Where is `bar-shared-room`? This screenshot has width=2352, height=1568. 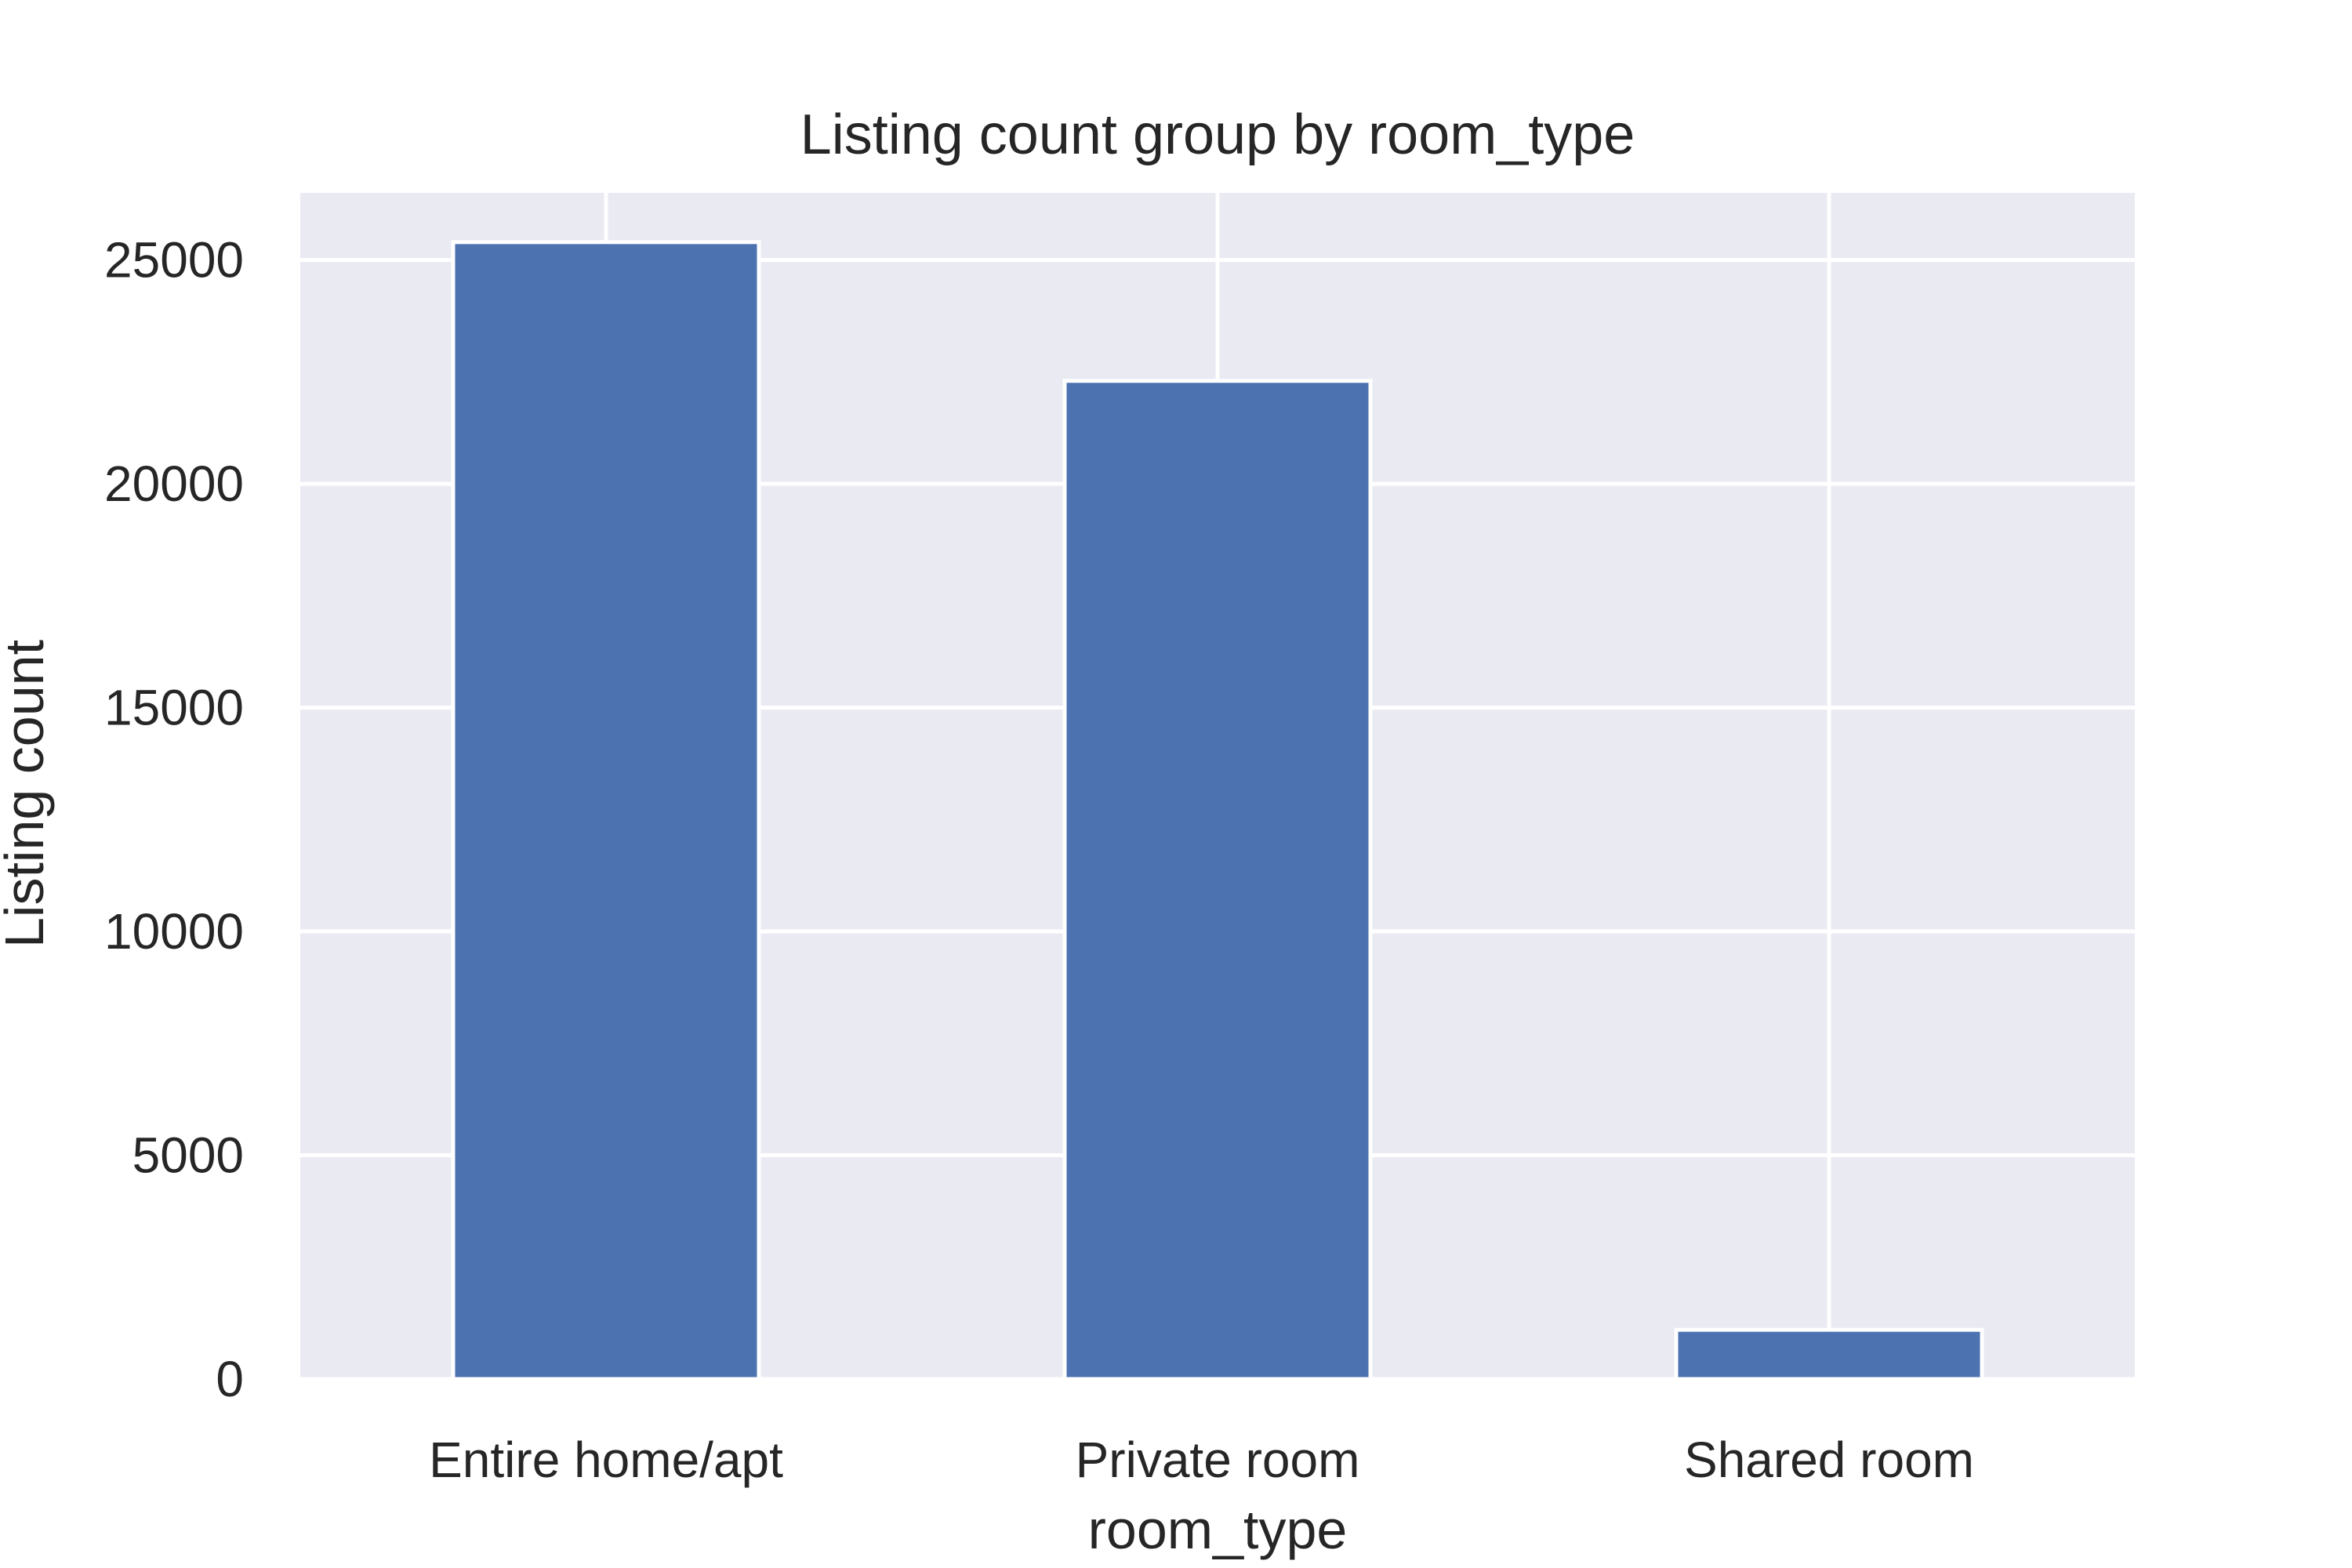
bar-shared-room is located at coordinates (1829, 1354).